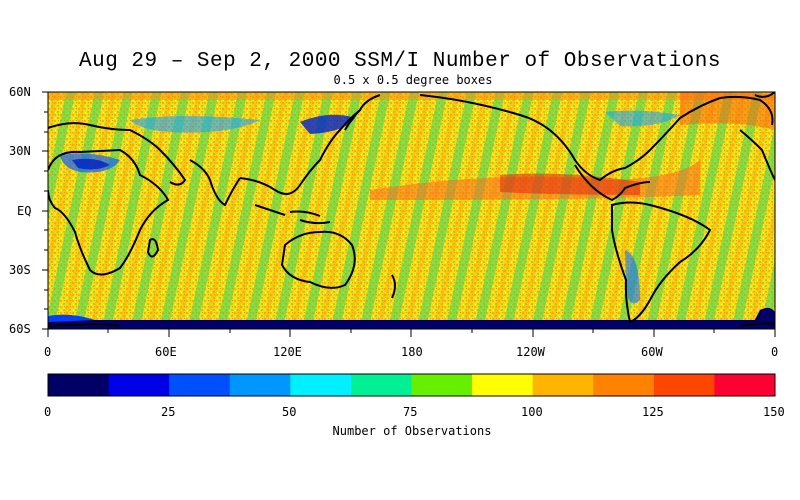 Image resolution: width=800 pixels, height=500 pixels. What do you see at coordinates (532, 412) in the screenshot?
I see `colorbar-tick-100: 100` at bounding box center [532, 412].